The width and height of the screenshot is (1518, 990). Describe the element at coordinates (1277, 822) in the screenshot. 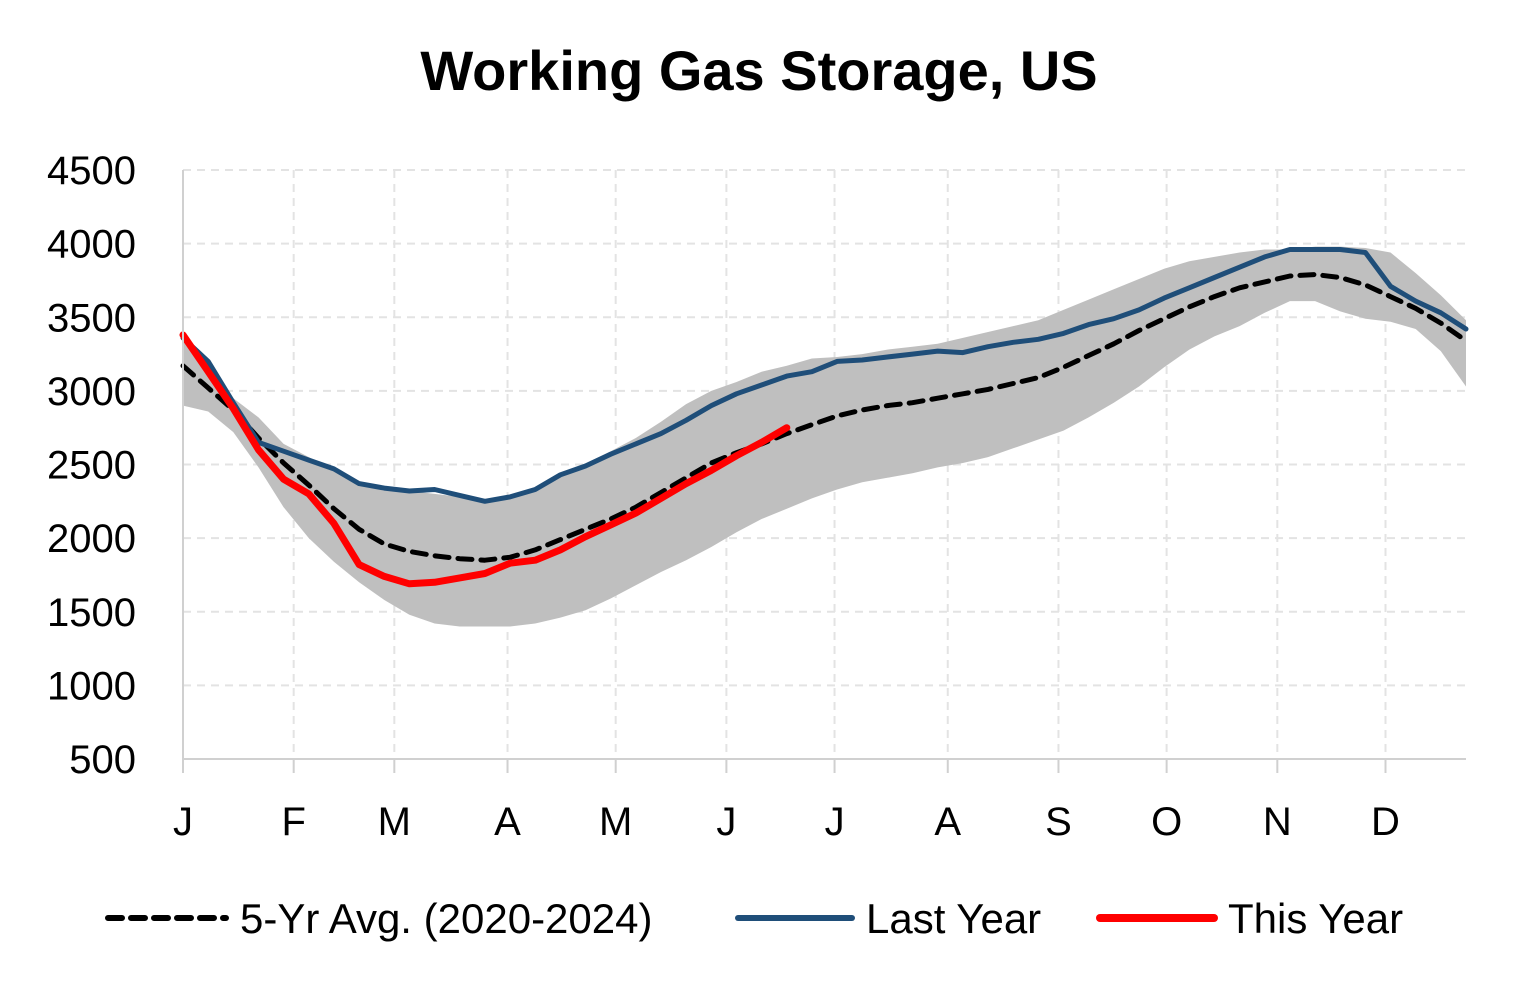

I see `x-tick-label: N` at that location.